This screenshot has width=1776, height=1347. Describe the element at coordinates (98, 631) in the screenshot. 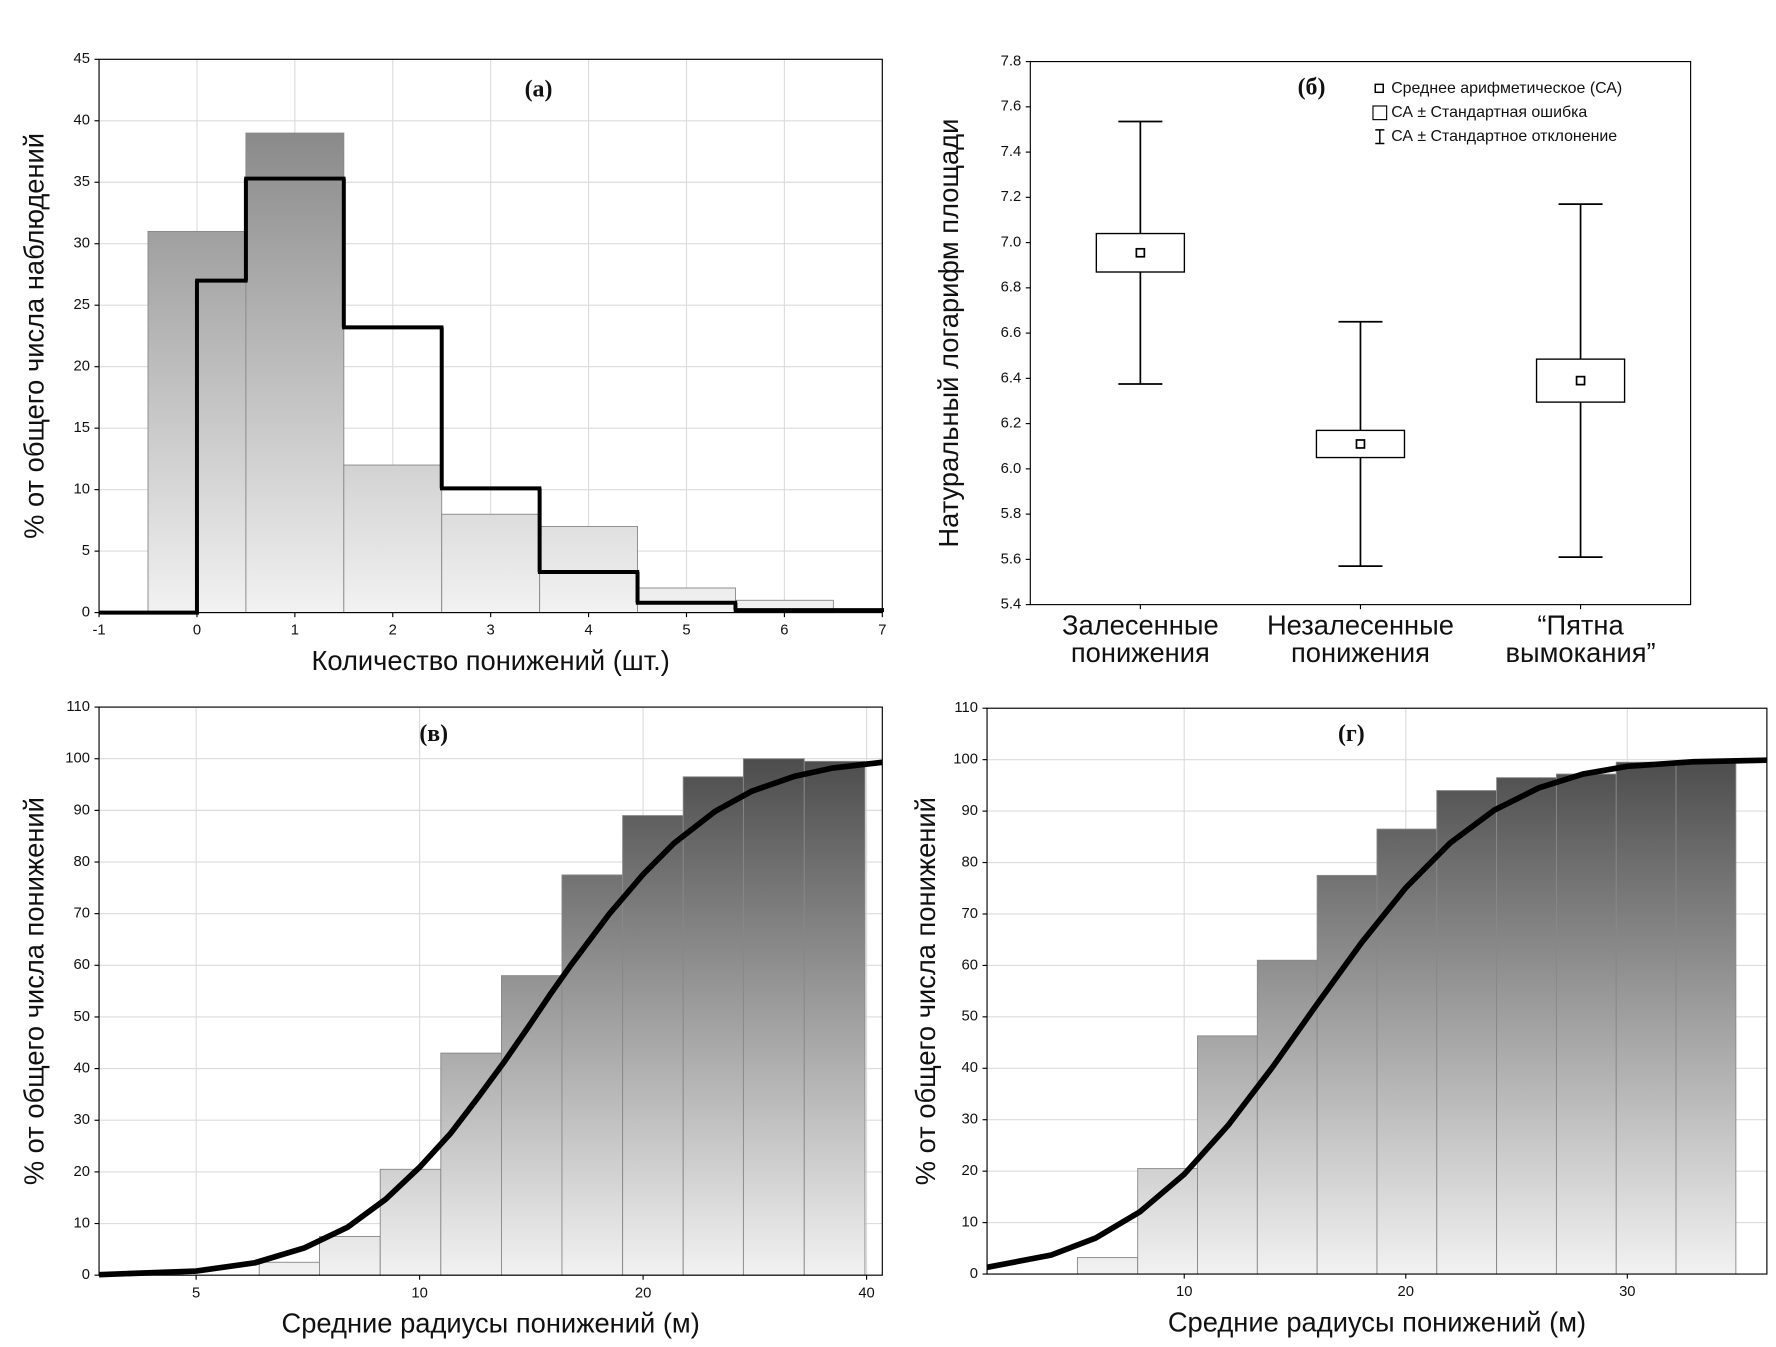

I see `x-tick-label: -1` at that location.